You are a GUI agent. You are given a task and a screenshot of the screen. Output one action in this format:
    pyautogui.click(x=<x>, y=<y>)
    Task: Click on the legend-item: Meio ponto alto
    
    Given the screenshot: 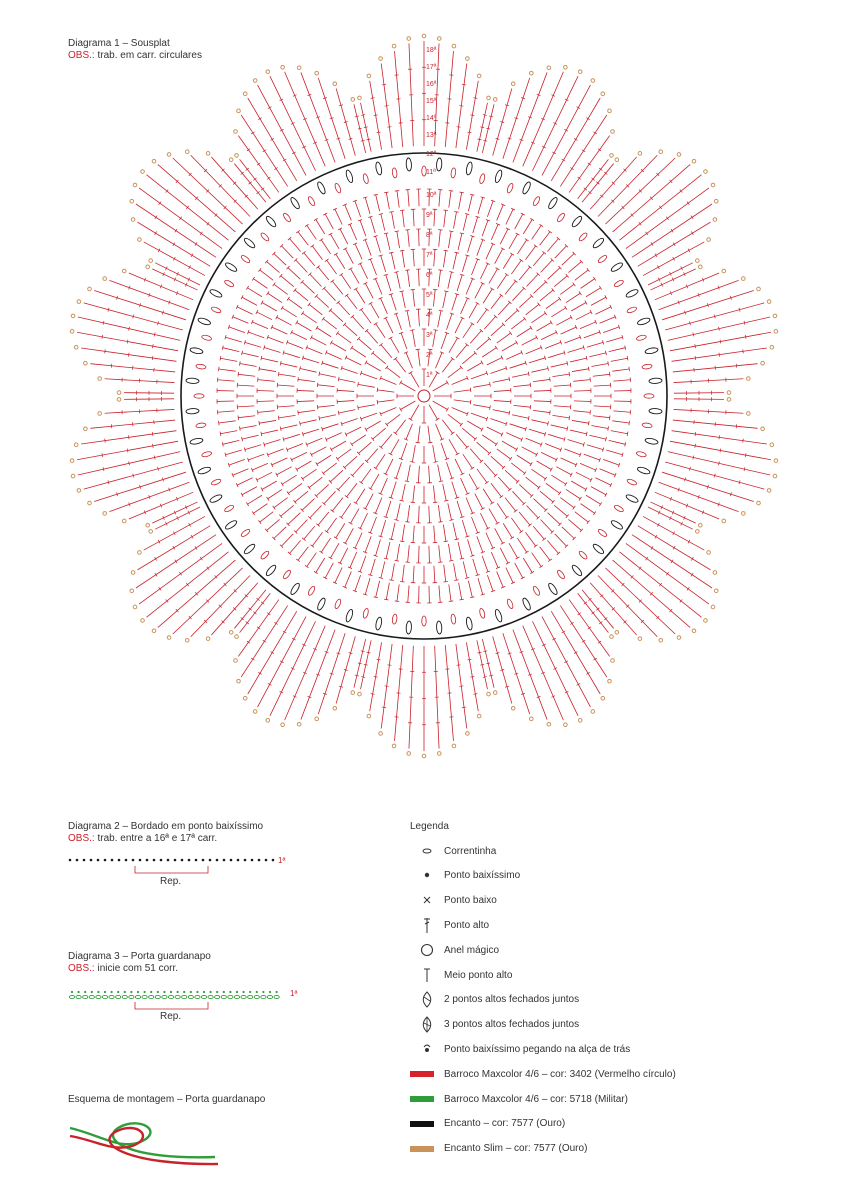 What is the action you would take?
    pyautogui.click(x=461, y=975)
    